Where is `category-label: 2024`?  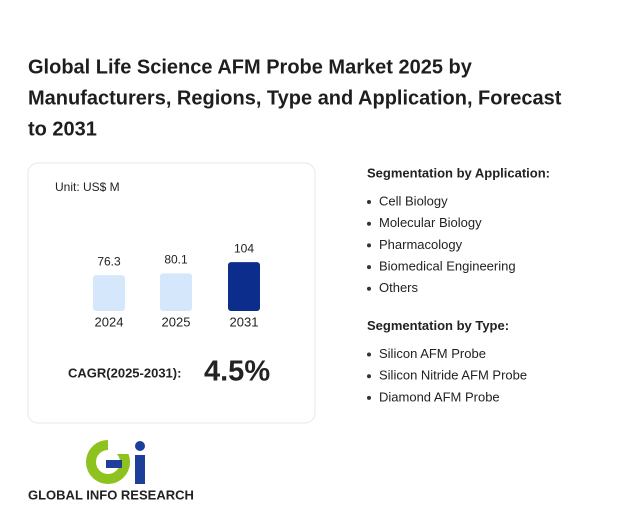
category-label: 2024 is located at coordinates (109, 321).